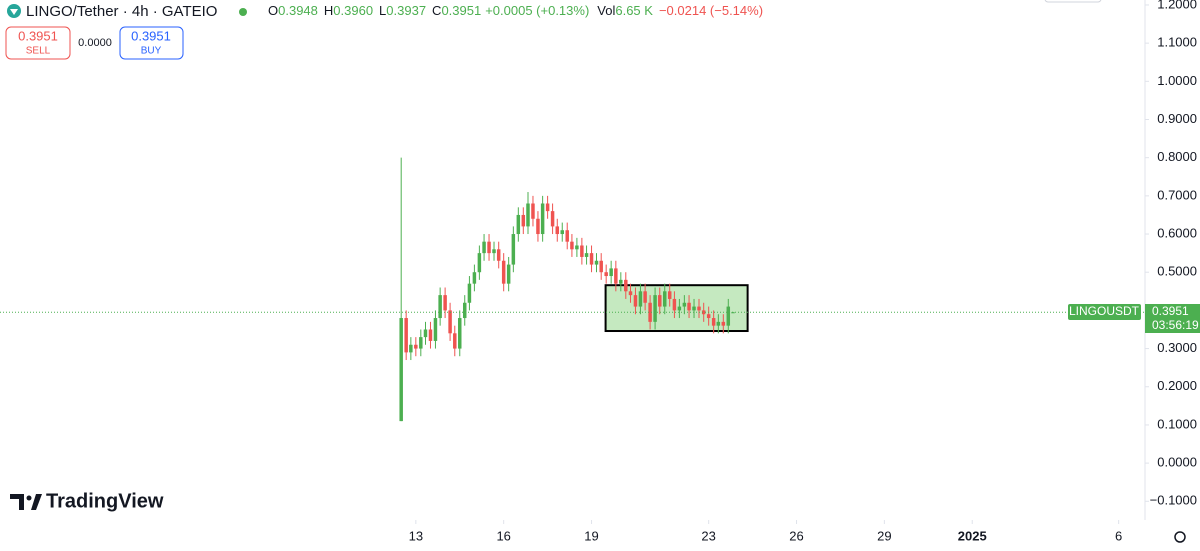 This screenshot has width=1200, height=551. Describe the element at coordinates (1073, 1) in the screenshot. I see `toolbar-button` at that location.